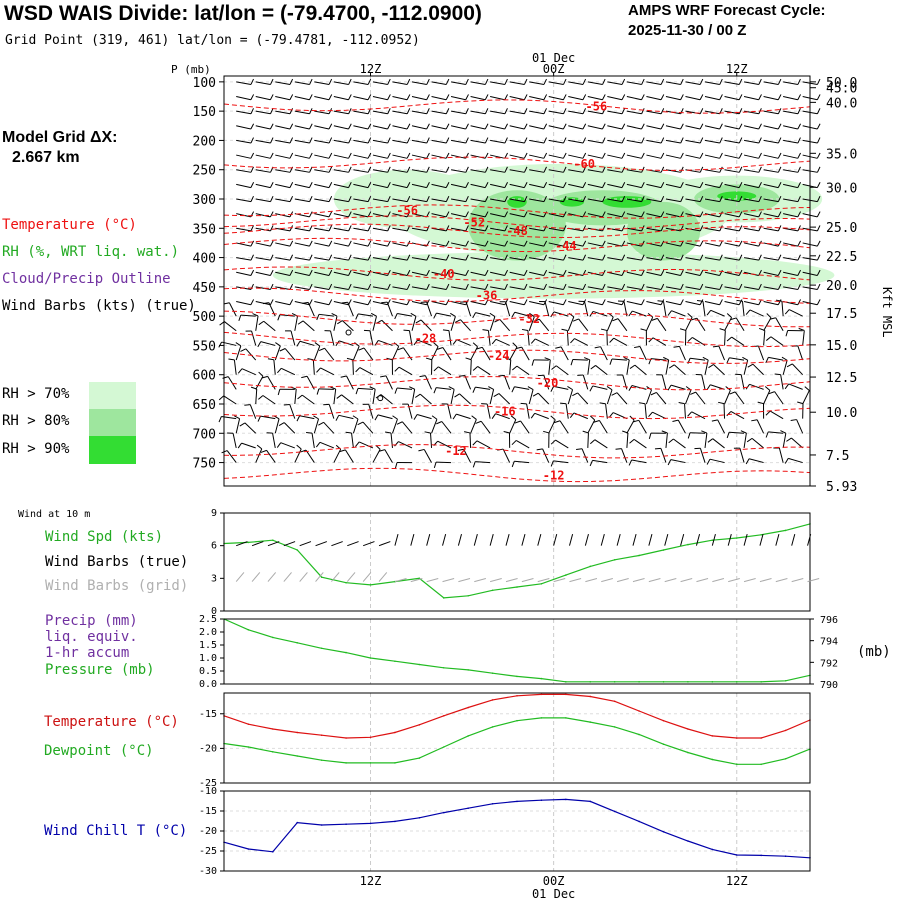  Describe the element at coordinates (841, 228) in the screenshot. I see `kft-label-5: 25.0` at that location.